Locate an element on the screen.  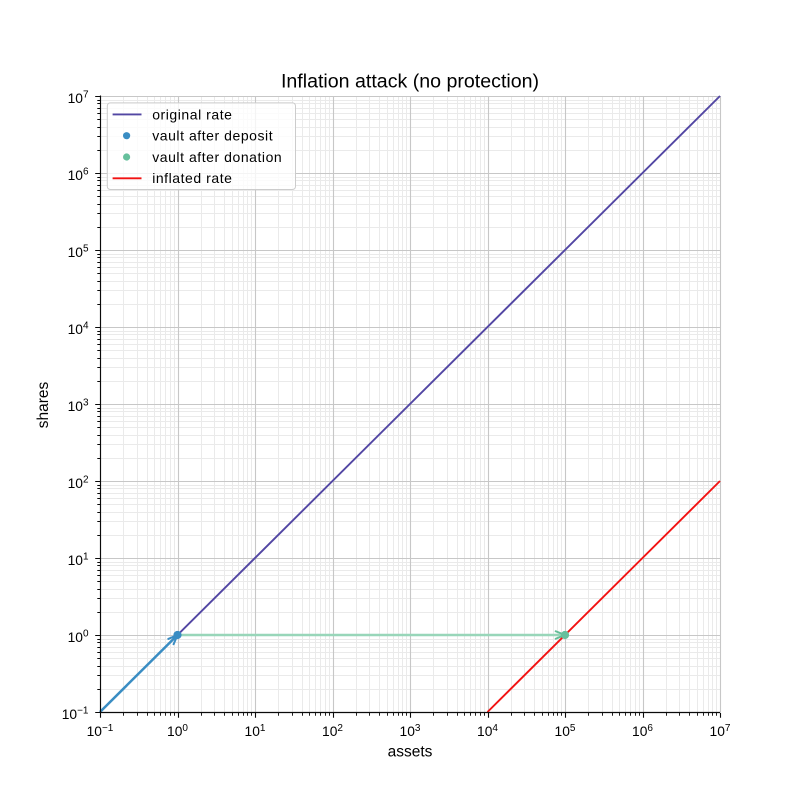
svg-text: assets is located at coordinates (410, 752).